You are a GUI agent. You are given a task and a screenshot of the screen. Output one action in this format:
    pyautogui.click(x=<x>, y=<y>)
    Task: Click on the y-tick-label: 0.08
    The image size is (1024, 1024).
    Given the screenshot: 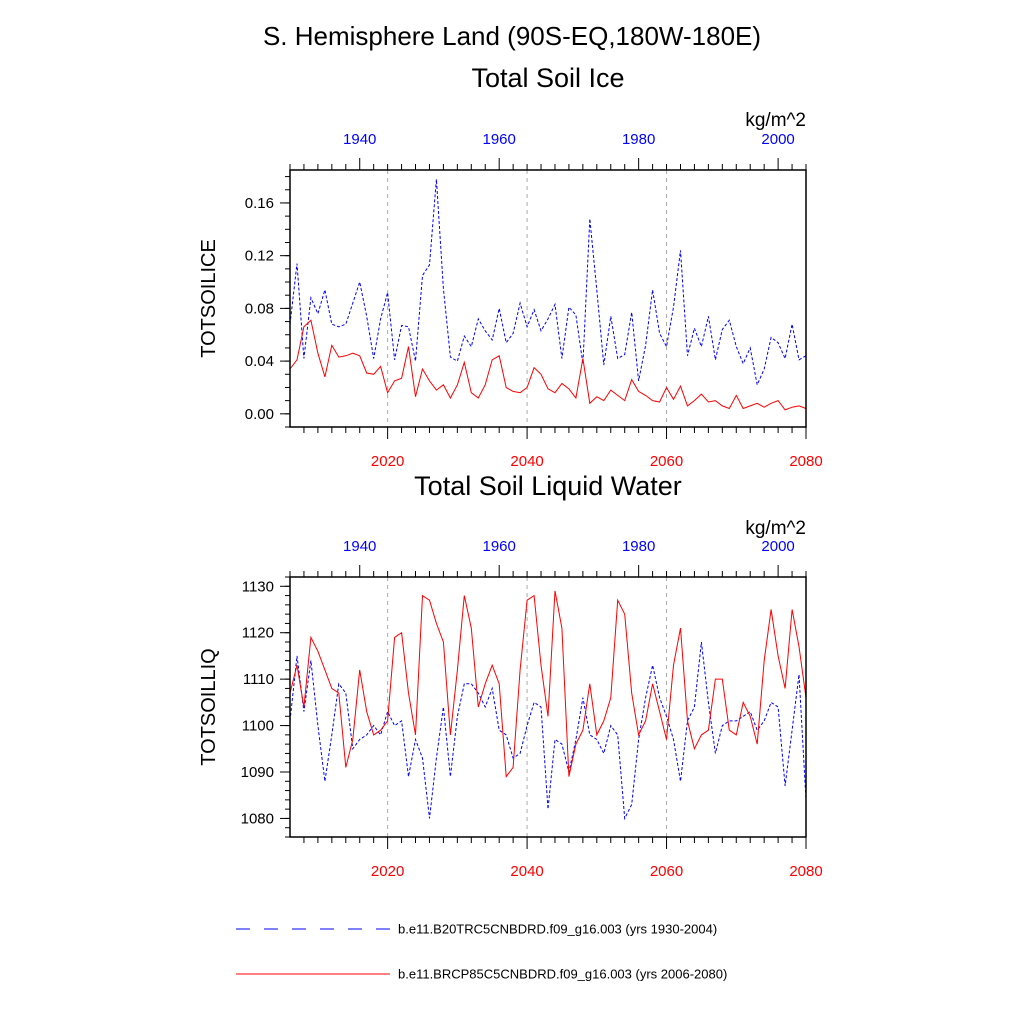 What is the action you would take?
    pyautogui.click(x=259, y=308)
    